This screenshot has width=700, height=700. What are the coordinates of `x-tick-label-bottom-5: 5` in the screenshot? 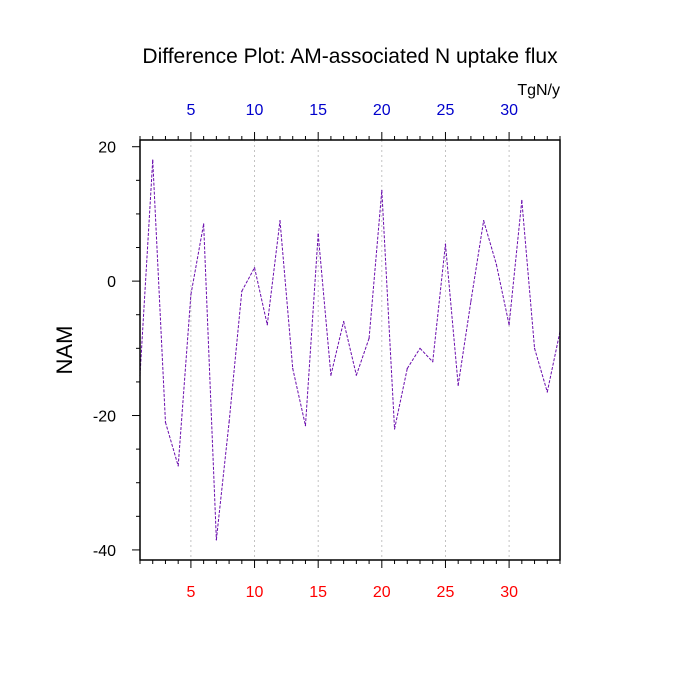 It's located at (190, 592).